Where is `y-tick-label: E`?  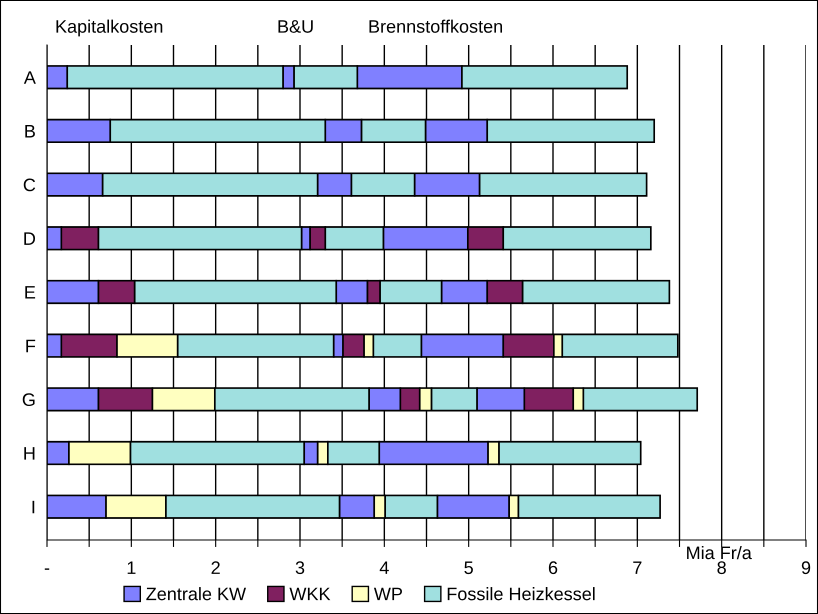
y-tick-label: E is located at coordinates (30, 292).